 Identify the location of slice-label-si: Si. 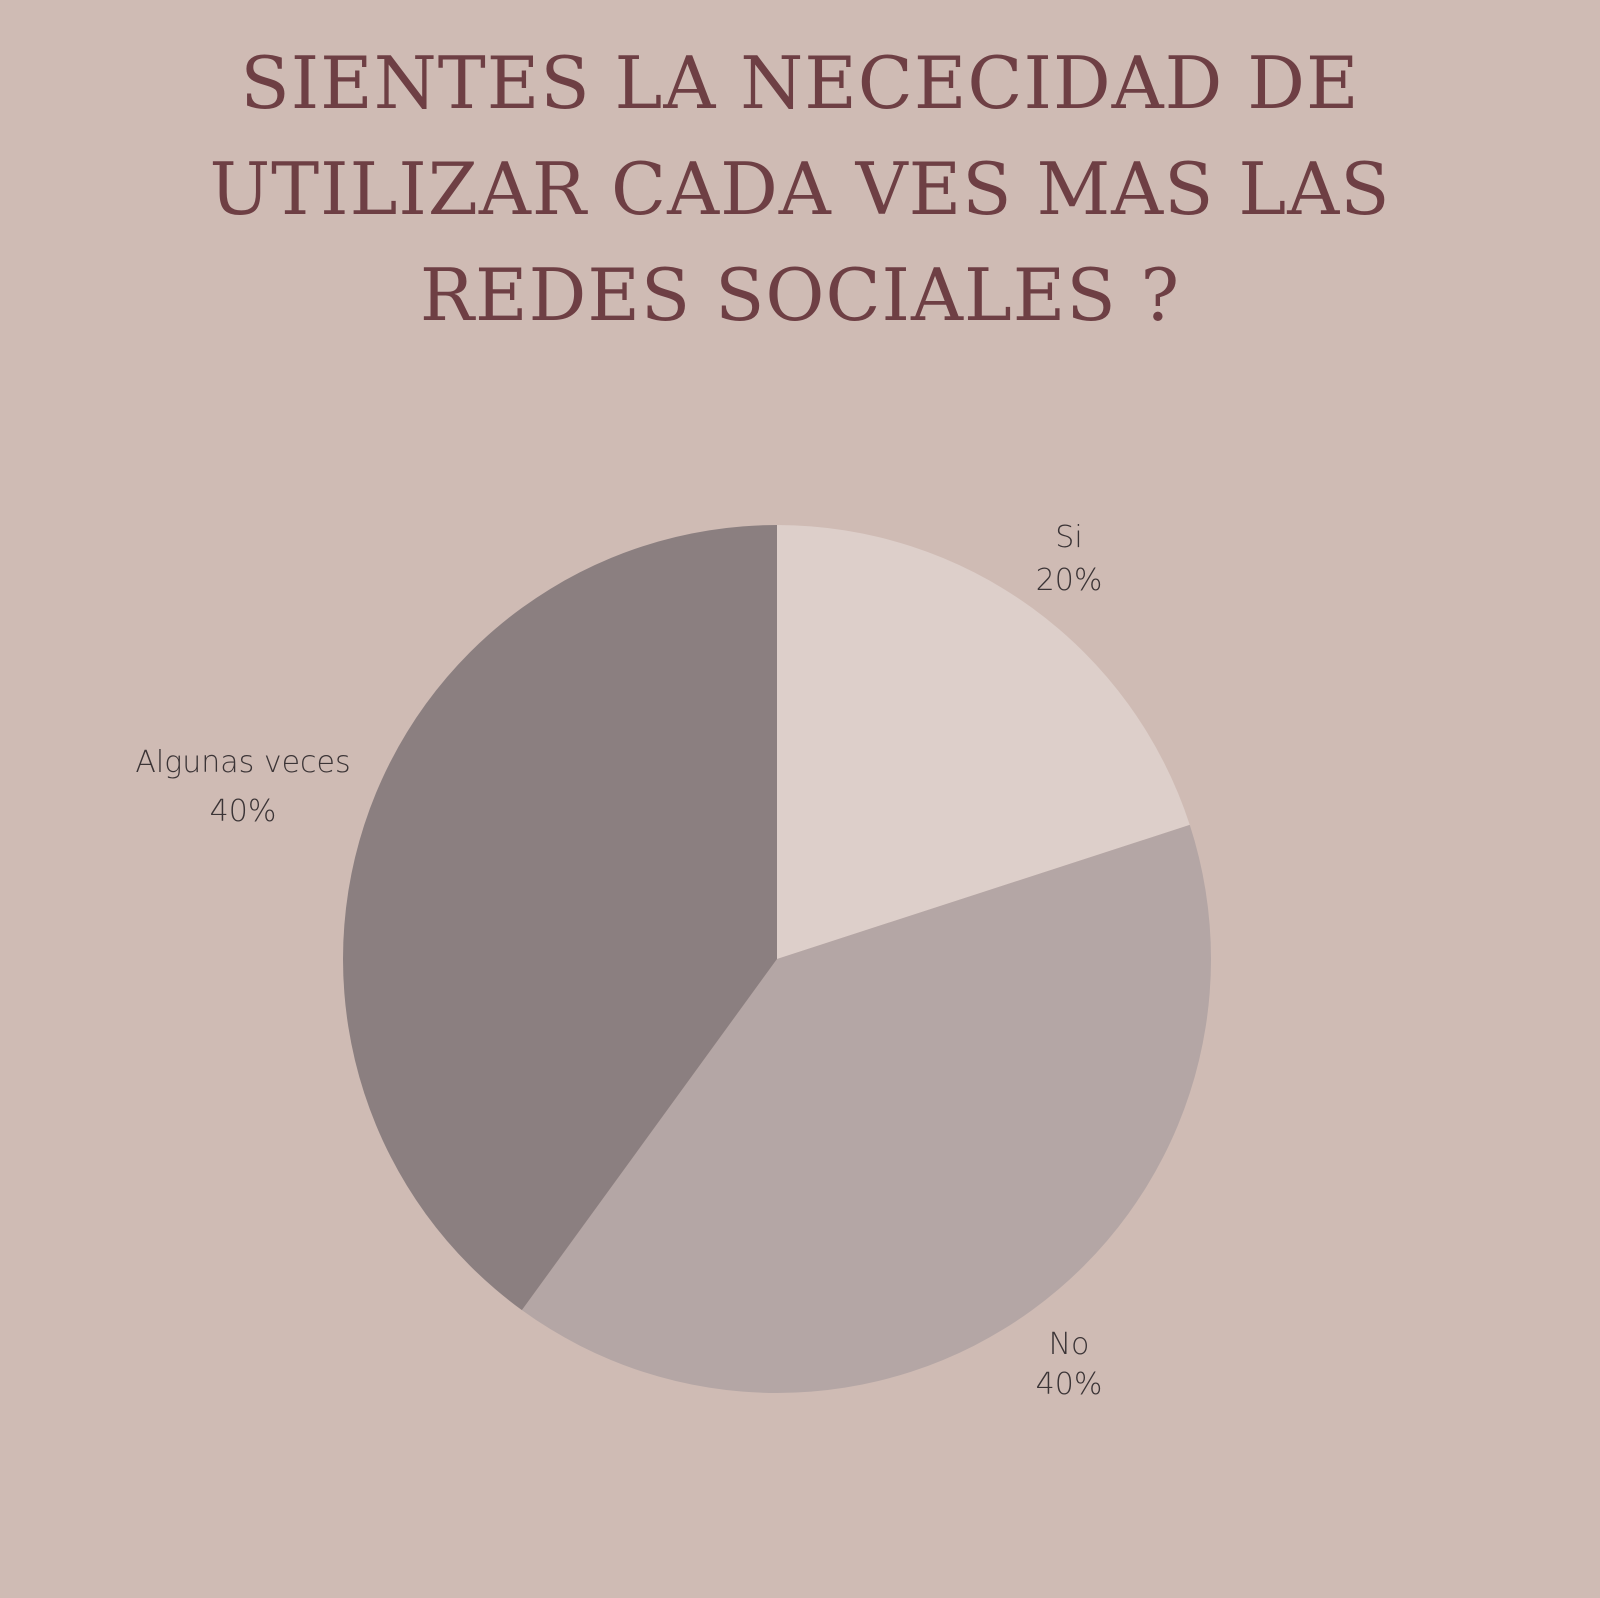
(1068, 537).